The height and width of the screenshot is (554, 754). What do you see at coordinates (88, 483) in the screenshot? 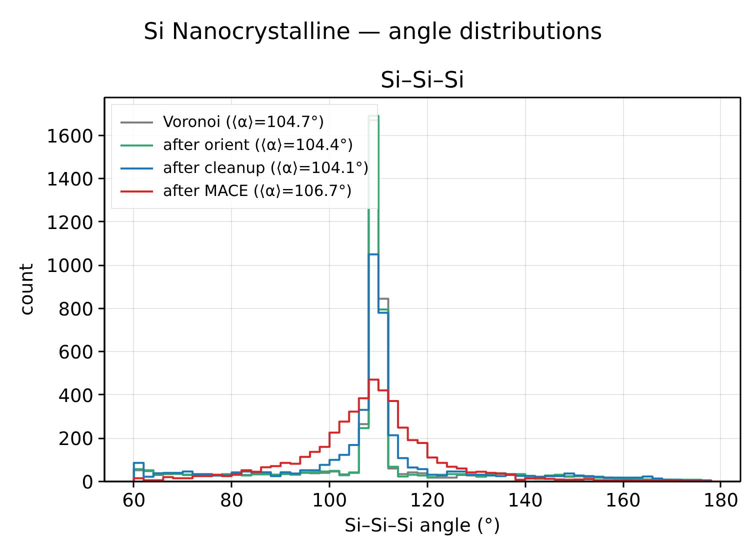
I see `y-tick-label: 0` at bounding box center [88, 483].